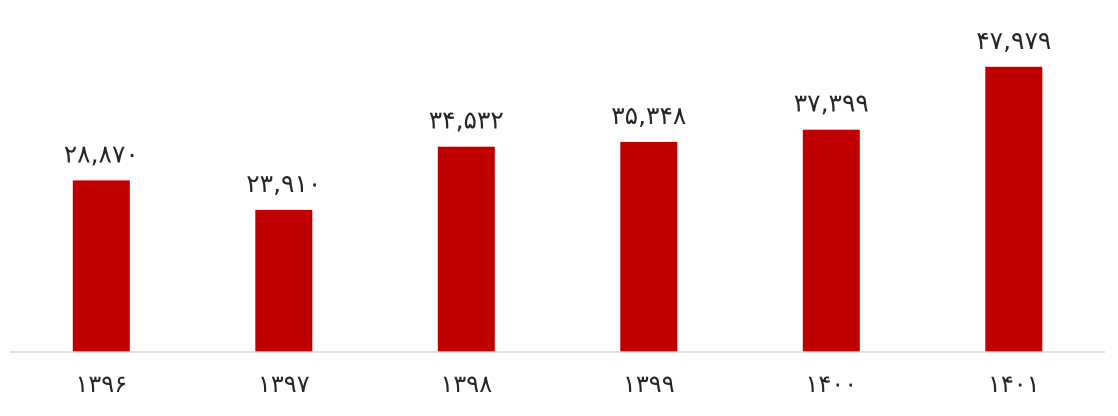 Image resolution: width=1118 pixels, height=416 pixels. I want to click on x-tick-label-3: ۱۳۹۹, so click(649, 384).